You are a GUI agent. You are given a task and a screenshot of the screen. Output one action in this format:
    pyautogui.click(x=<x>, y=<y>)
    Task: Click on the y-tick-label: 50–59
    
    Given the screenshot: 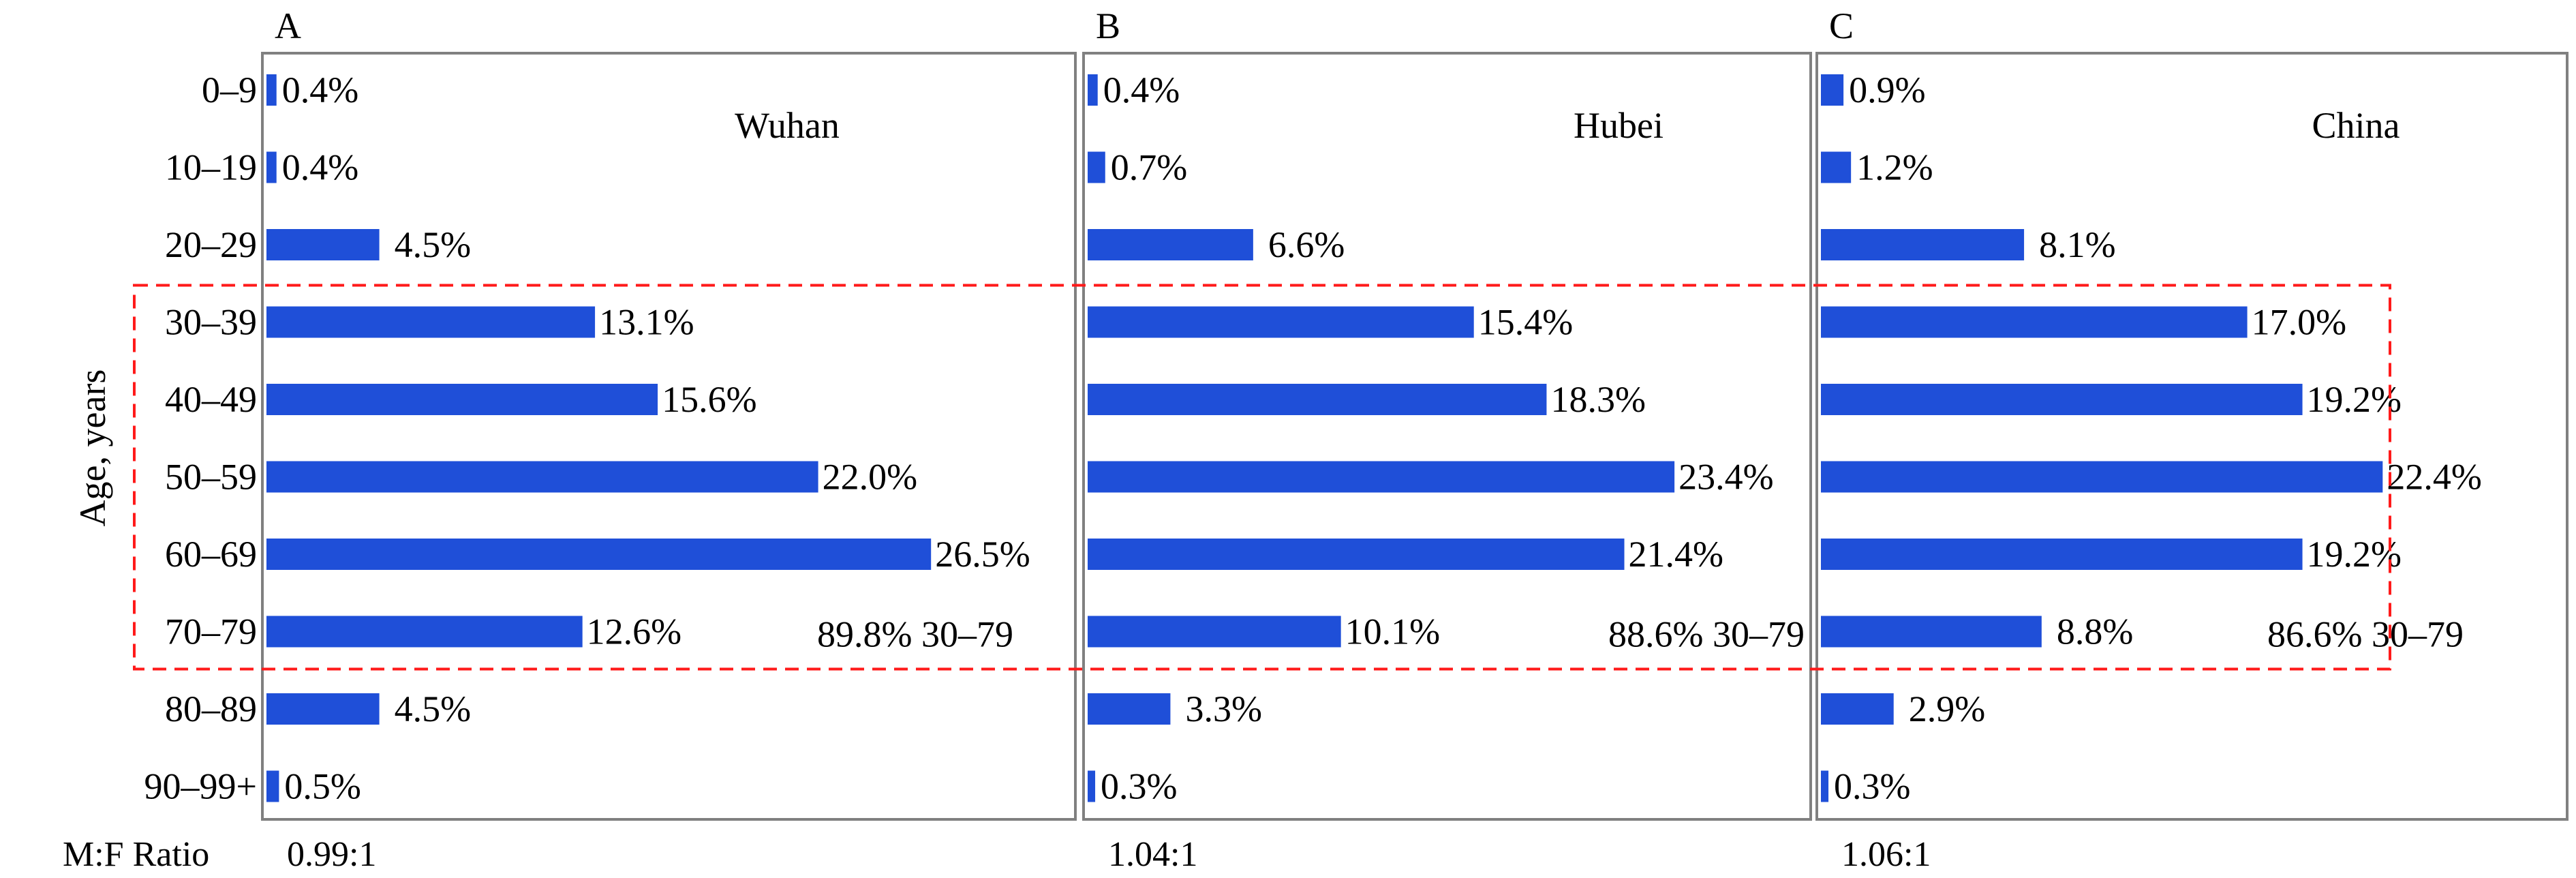 What is the action you would take?
    pyautogui.click(x=211, y=477)
    